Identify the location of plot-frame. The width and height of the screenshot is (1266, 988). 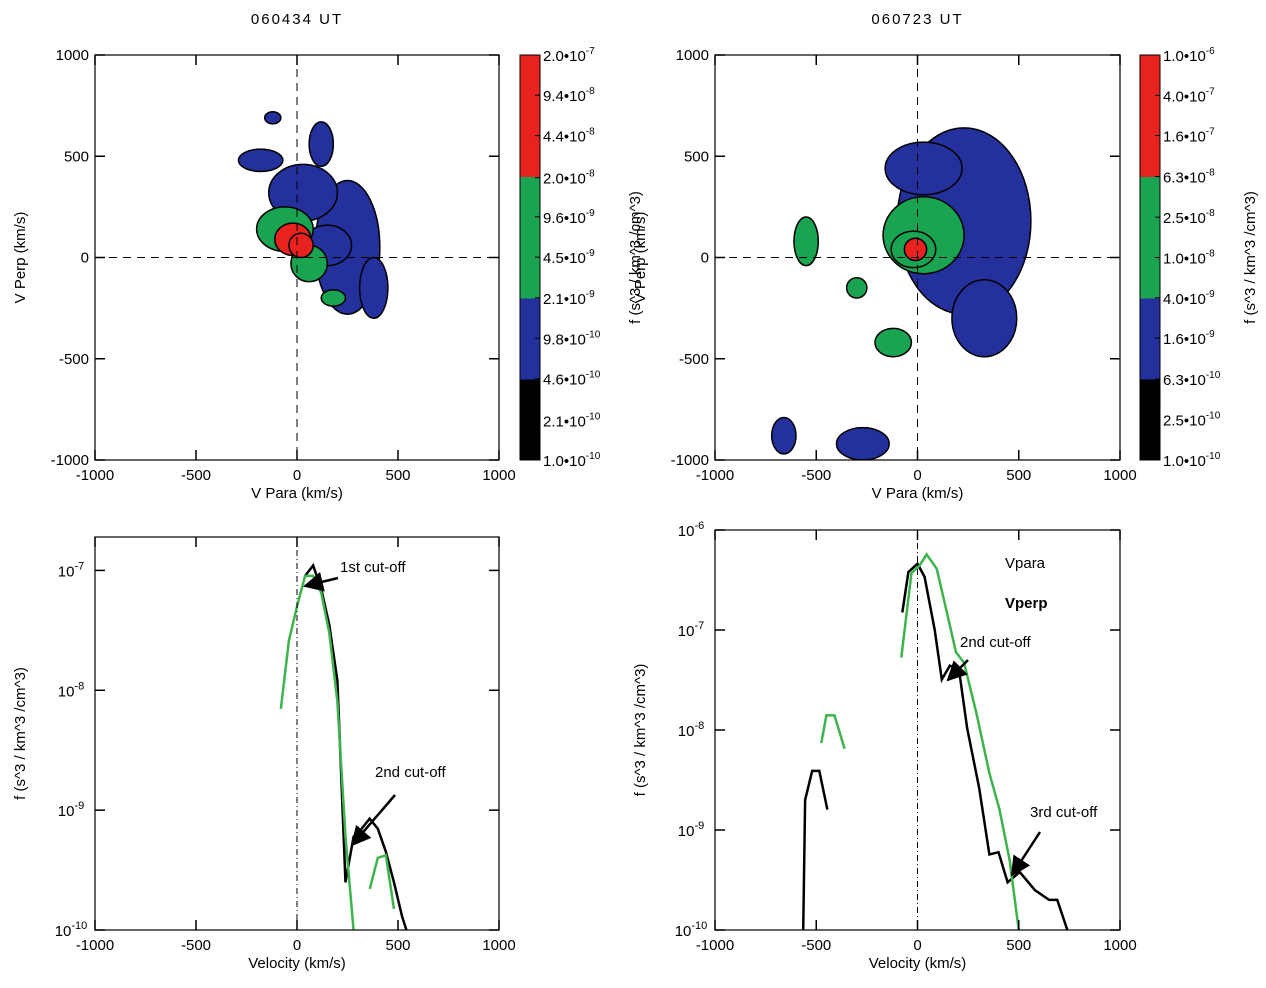
(917, 257).